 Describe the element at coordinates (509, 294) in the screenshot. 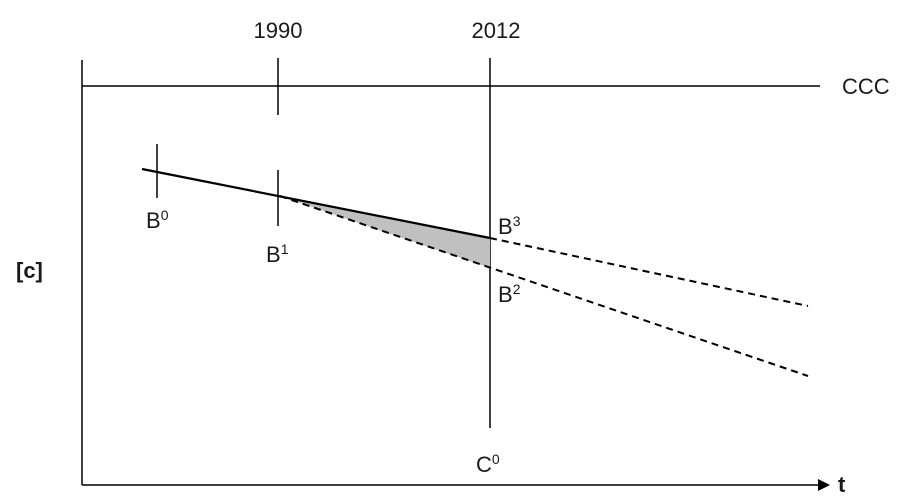

I see `b2-label: B2` at that location.